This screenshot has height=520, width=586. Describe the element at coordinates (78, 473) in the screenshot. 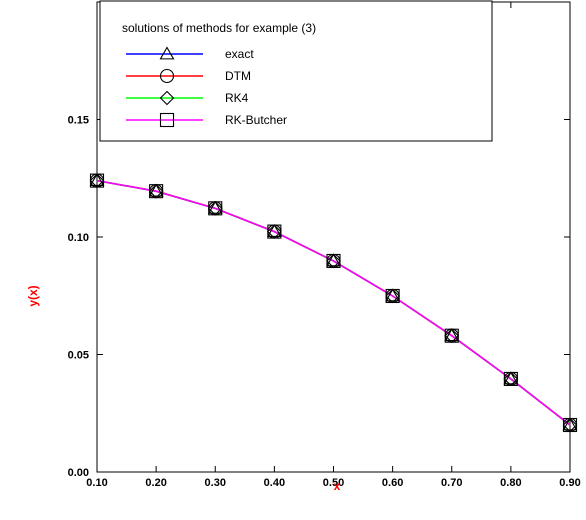

I see `y-tick-label: 0.00` at that location.